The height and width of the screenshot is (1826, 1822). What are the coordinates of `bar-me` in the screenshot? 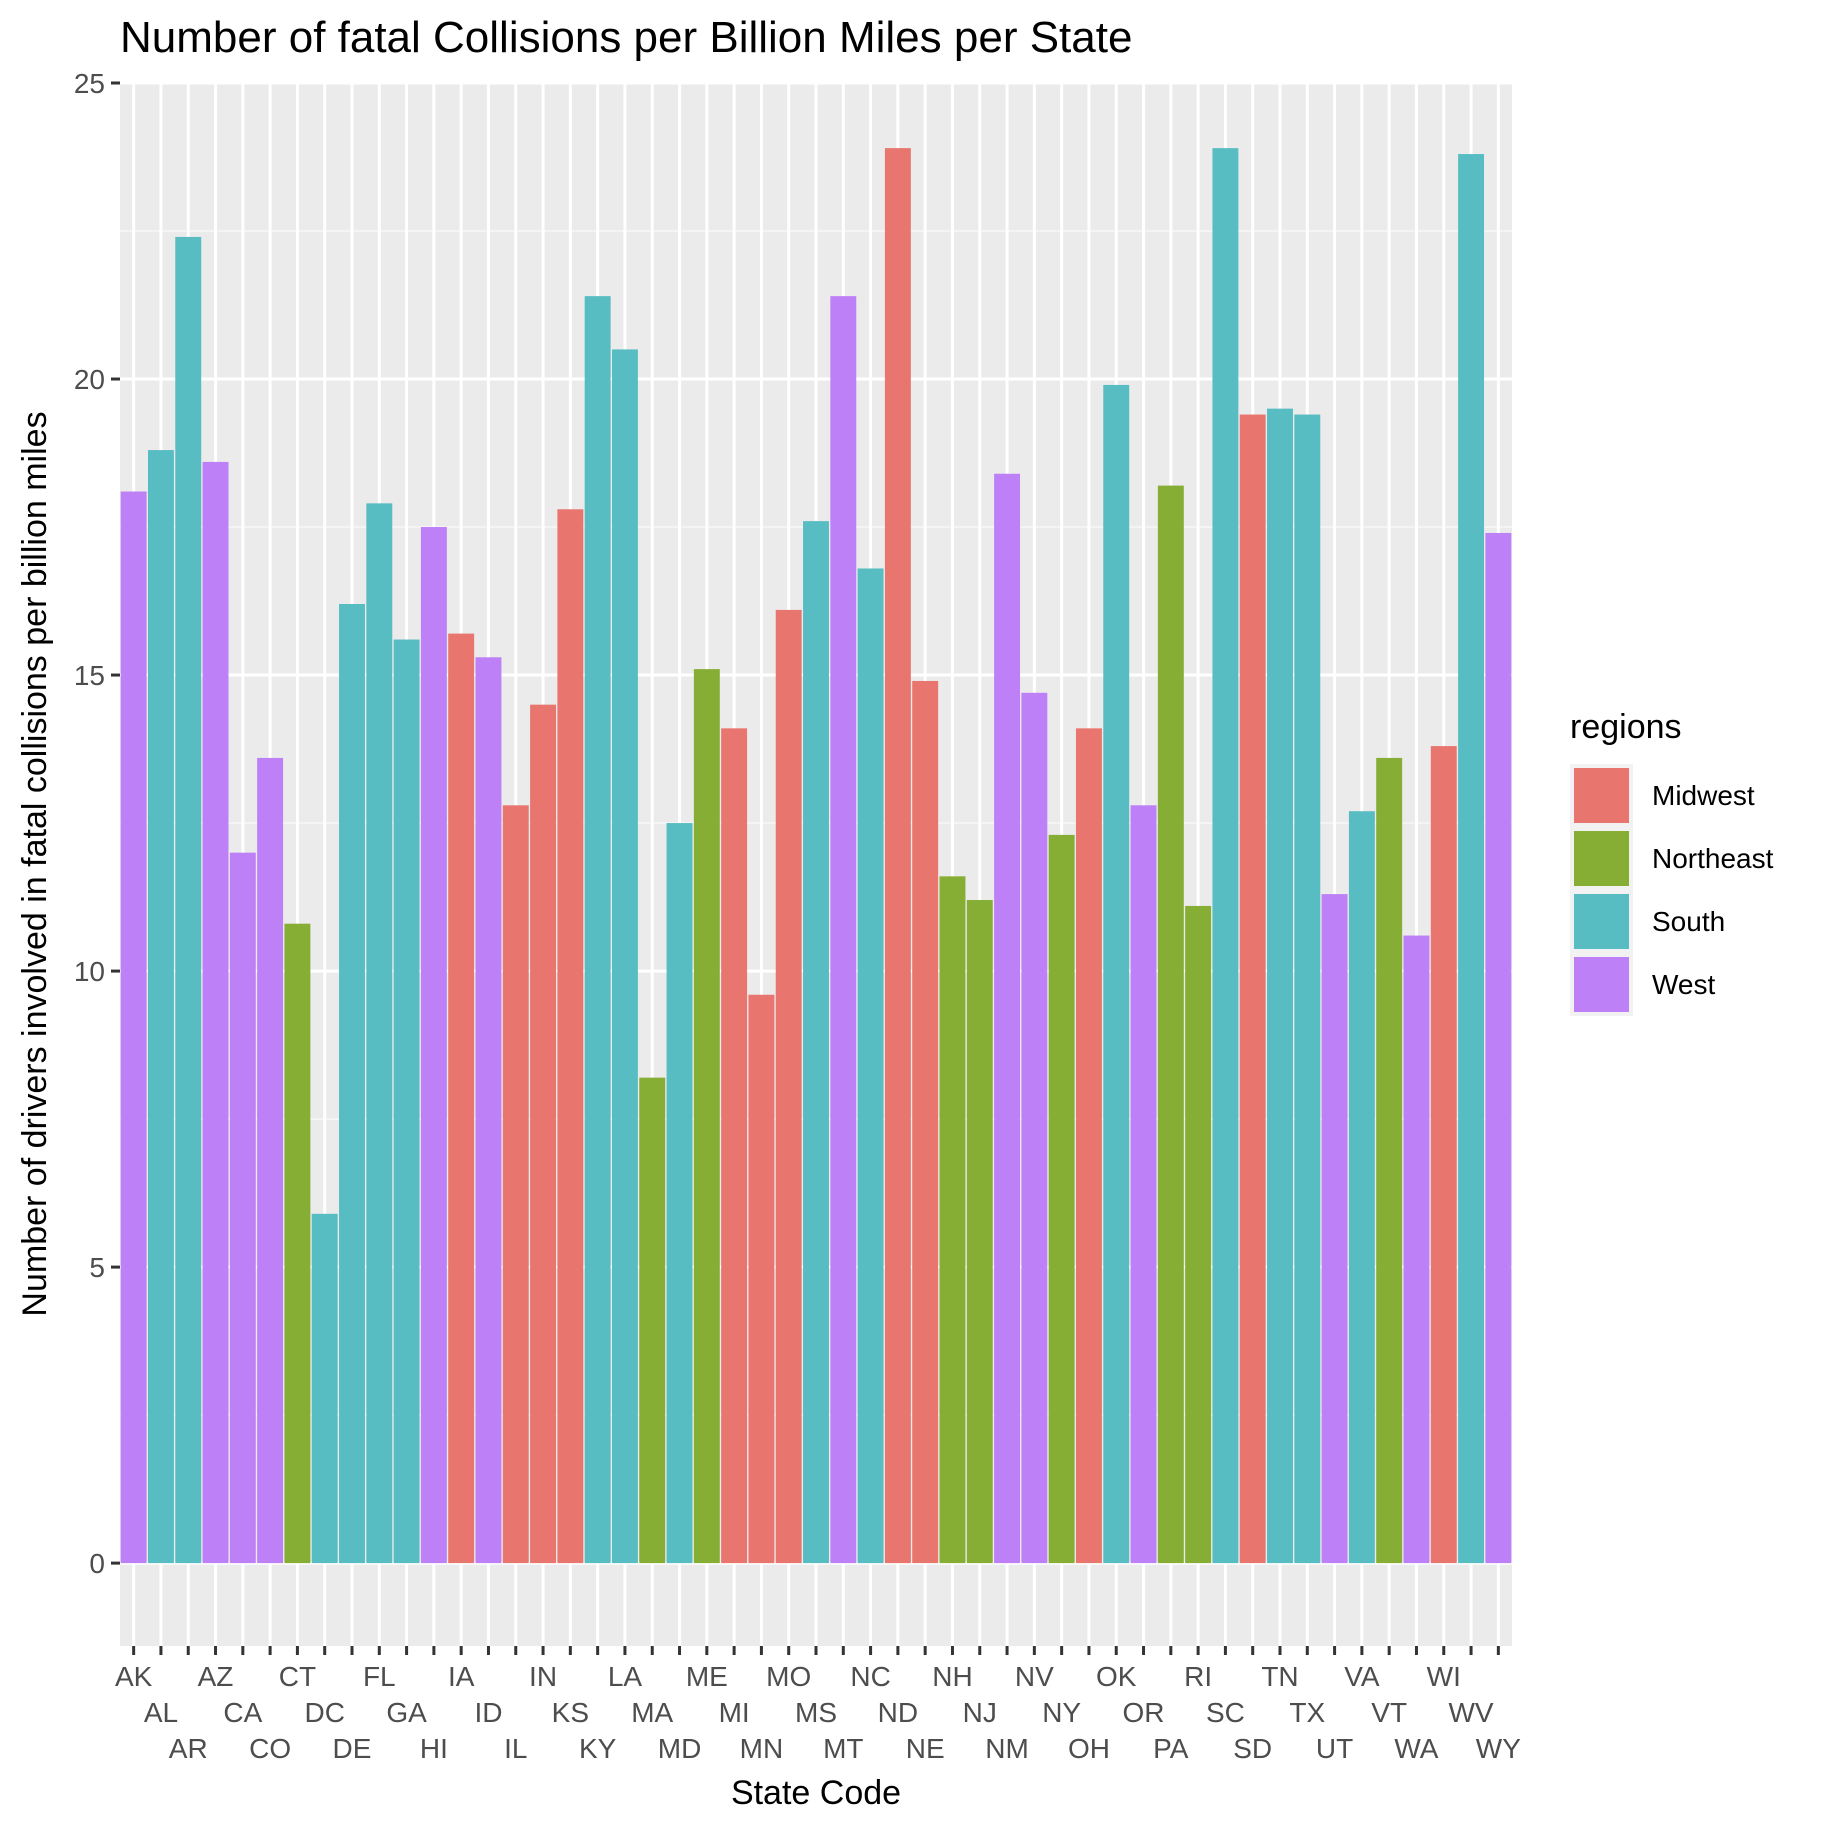 It's located at (706, 1116).